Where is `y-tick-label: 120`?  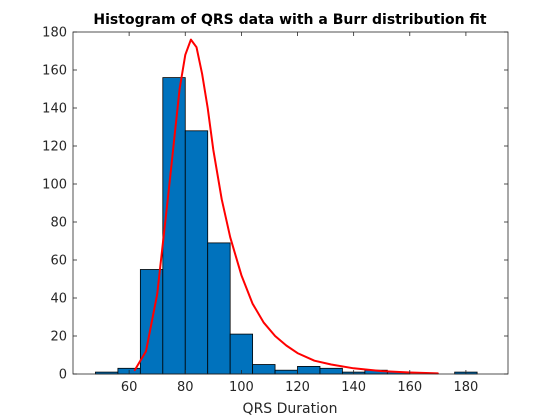 y-tick-label: 120 is located at coordinates (54, 147).